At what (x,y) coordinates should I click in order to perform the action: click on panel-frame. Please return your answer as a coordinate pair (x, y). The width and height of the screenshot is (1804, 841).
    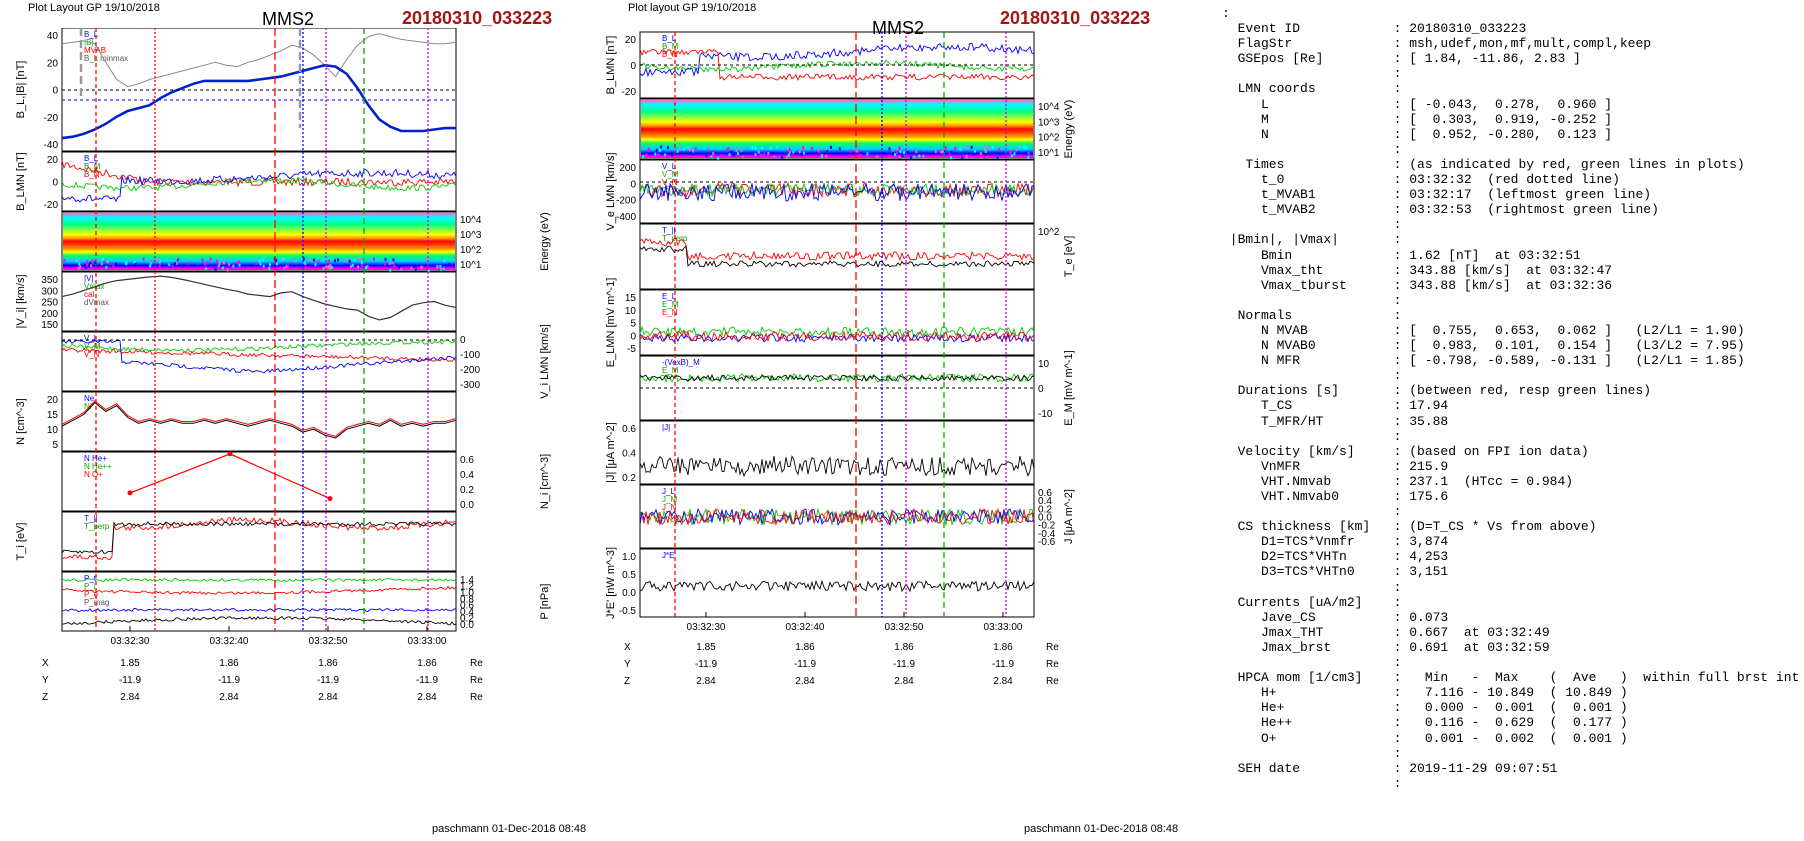
    Looking at the image, I should click on (259, 481).